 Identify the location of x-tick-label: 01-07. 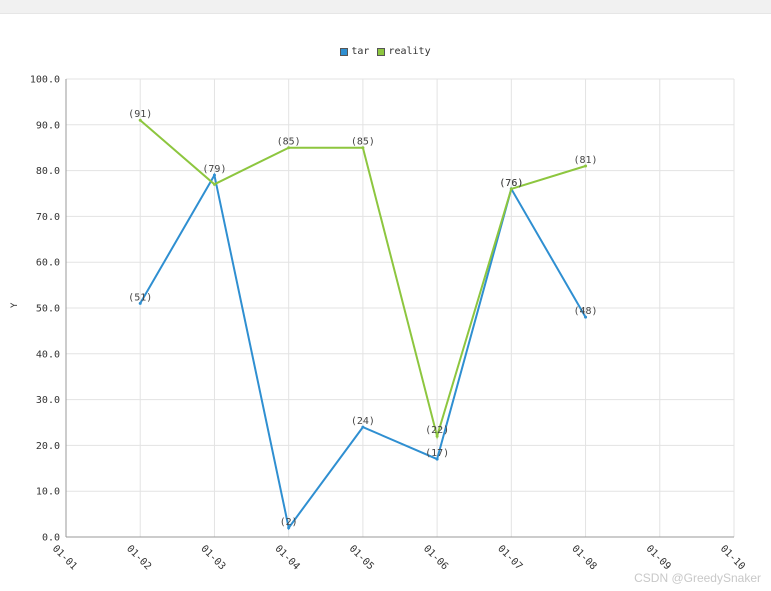
(509, 557).